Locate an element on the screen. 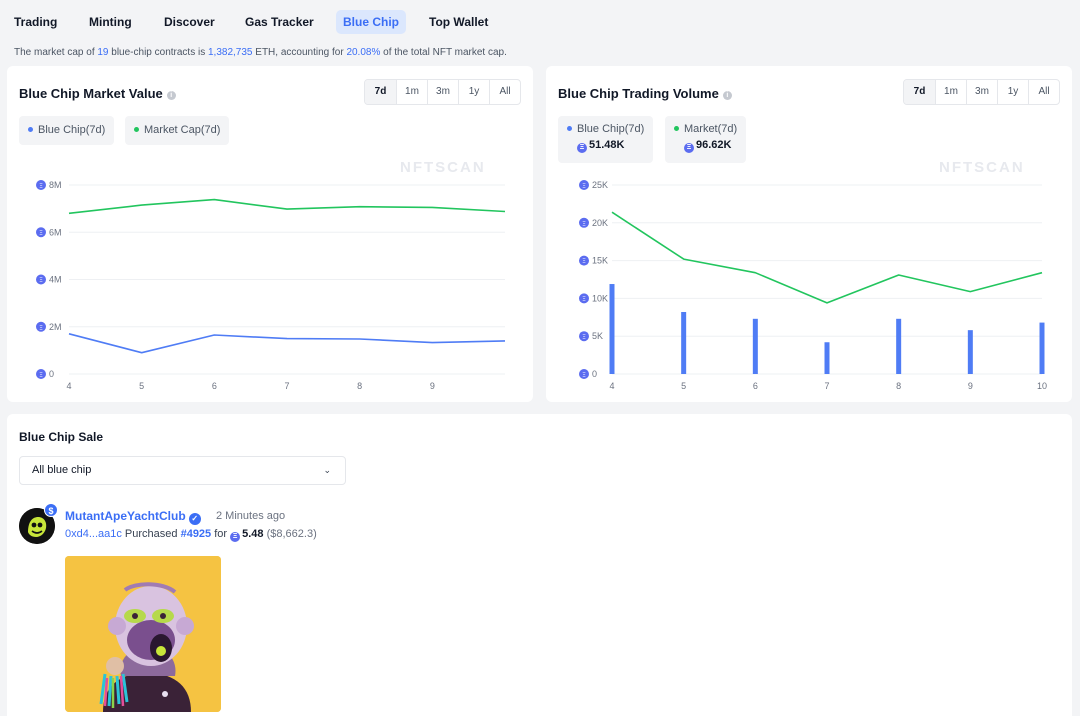 Image resolution: width=1080 pixels, height=716 pixels. nav-discover: Discover is located at coordinates (189, 22).